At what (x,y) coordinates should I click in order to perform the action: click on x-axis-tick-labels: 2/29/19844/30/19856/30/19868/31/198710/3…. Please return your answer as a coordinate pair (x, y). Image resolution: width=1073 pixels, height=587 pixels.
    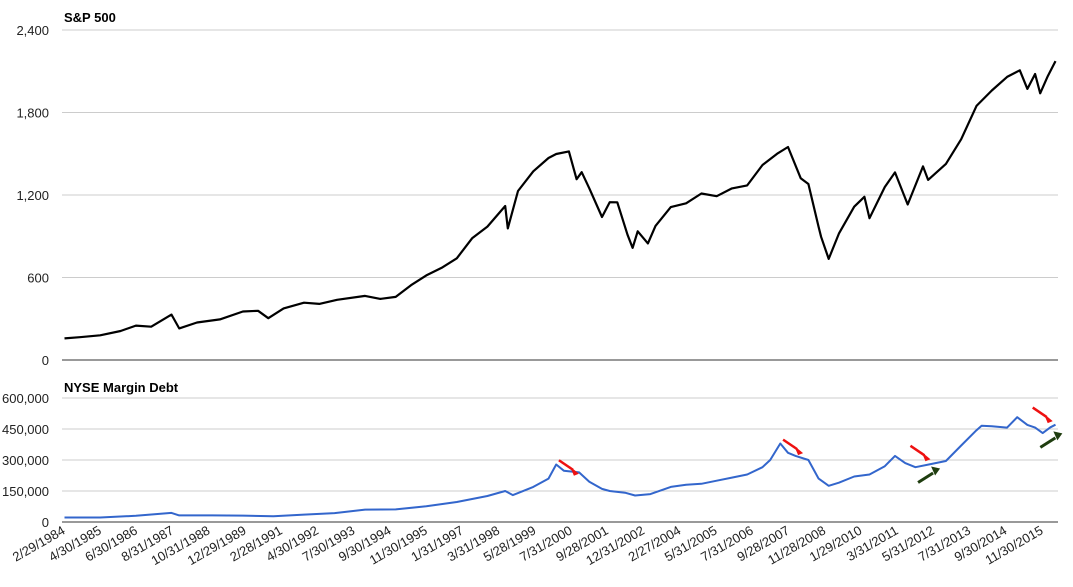
    Looking at the image, I should click on (528, 546).